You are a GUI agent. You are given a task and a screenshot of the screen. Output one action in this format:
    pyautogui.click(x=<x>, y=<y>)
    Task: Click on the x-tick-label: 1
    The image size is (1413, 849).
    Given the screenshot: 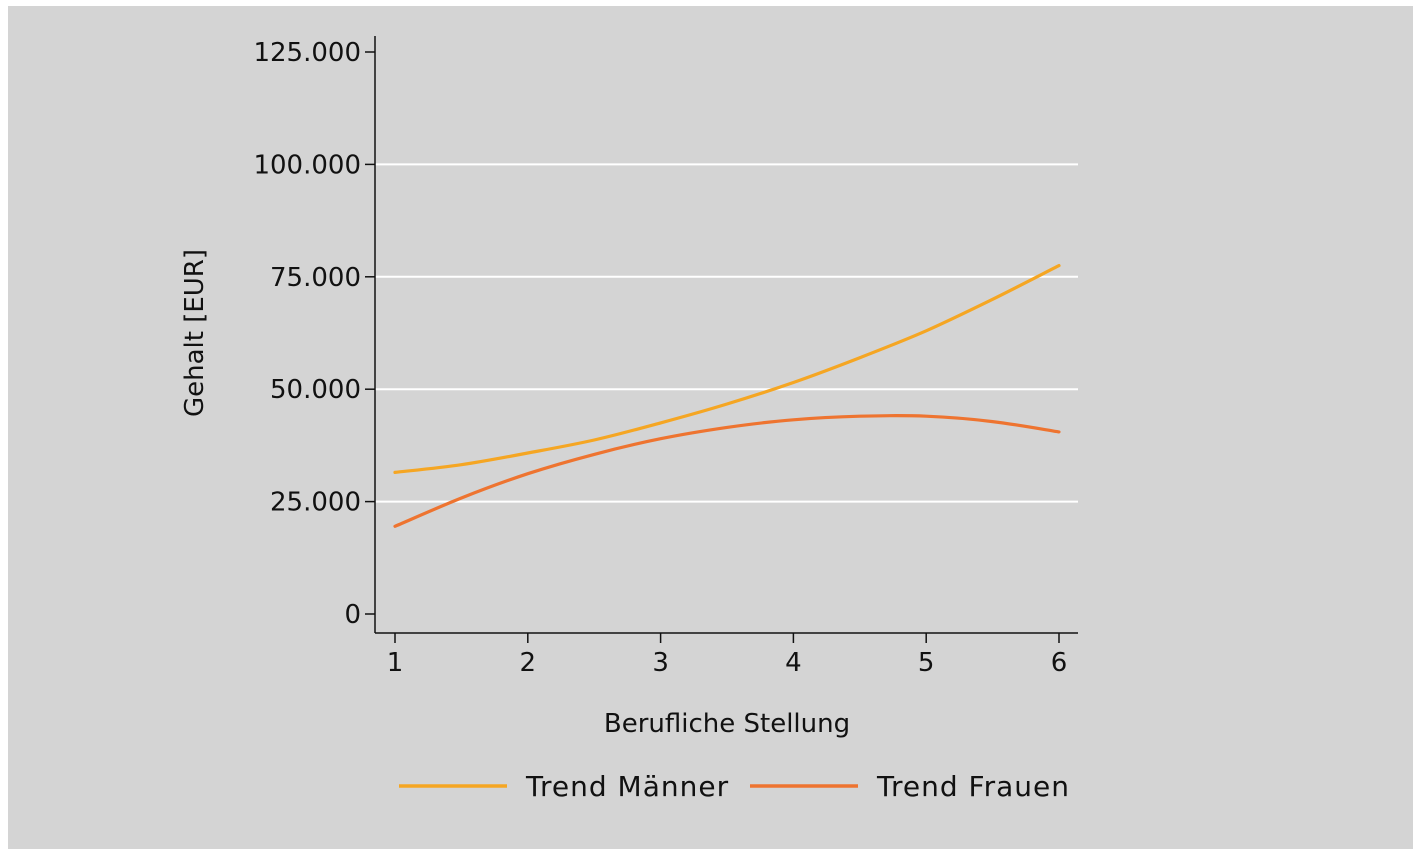 What is the action you would take?
    pyautogui.click(x=395, y=663)
    